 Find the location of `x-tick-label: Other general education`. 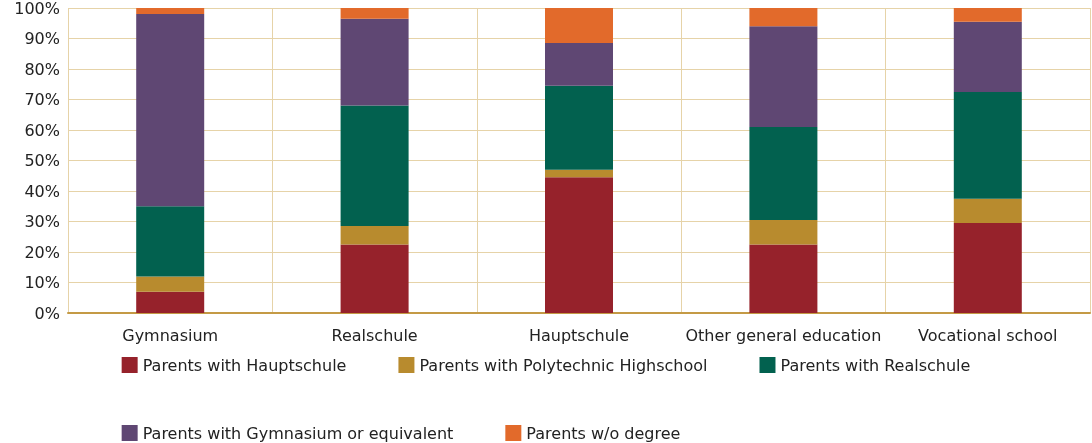

x-tick-label: Other general education is located at coordinates (783, 335).